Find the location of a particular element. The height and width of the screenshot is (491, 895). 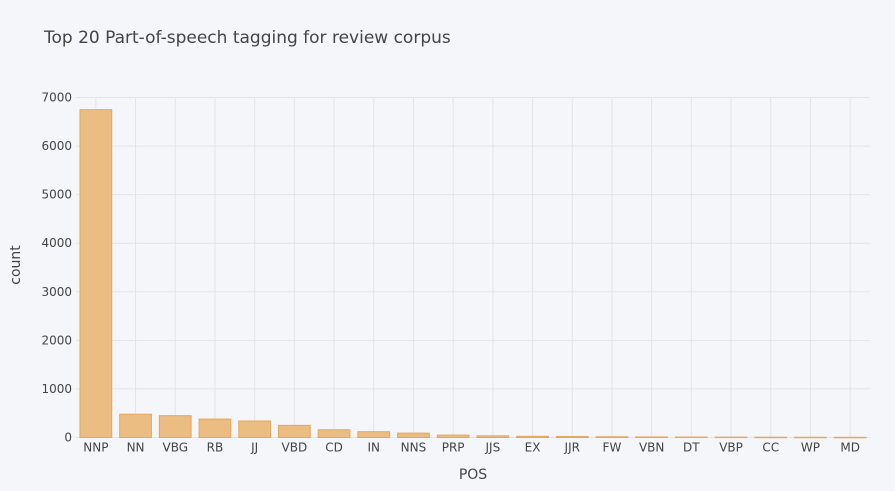

bar-vbd is located at coordinates (294, 431).